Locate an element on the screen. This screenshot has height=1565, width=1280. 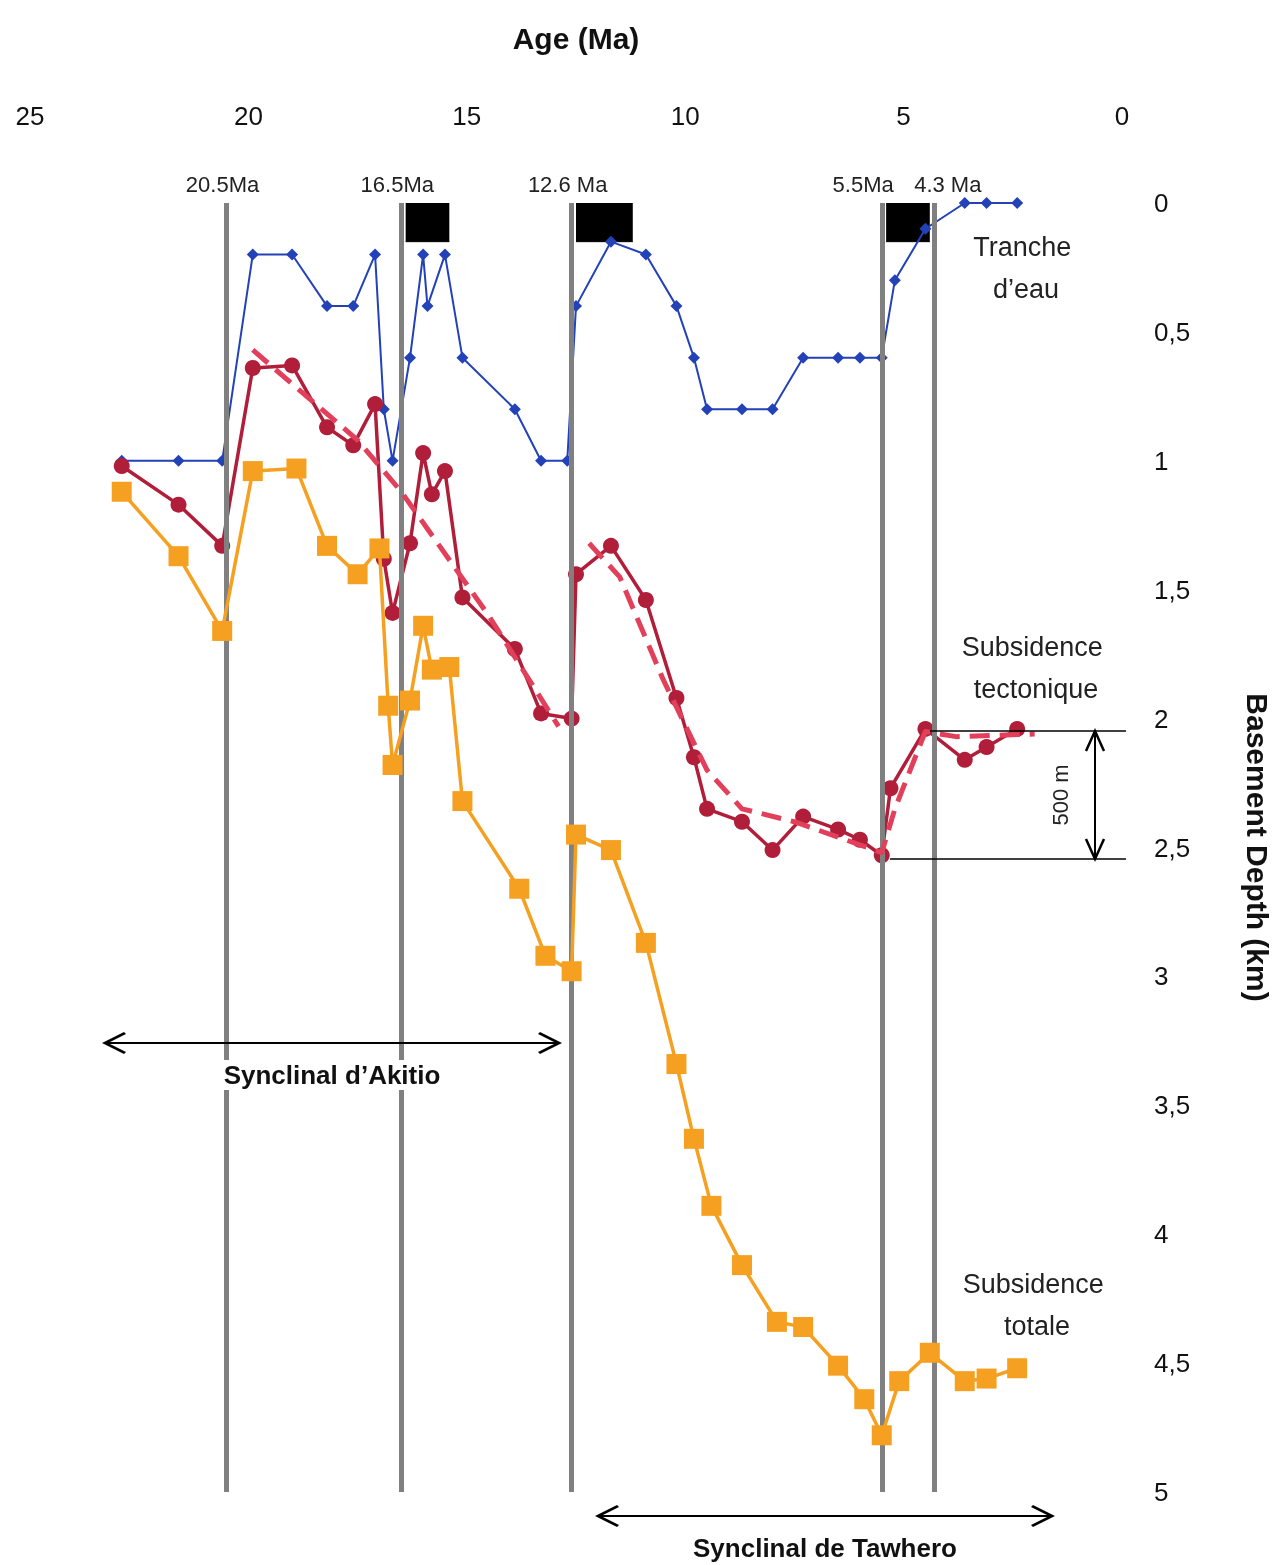
ref-line-label: 20.5Ma is located at coordinates (223, 184).